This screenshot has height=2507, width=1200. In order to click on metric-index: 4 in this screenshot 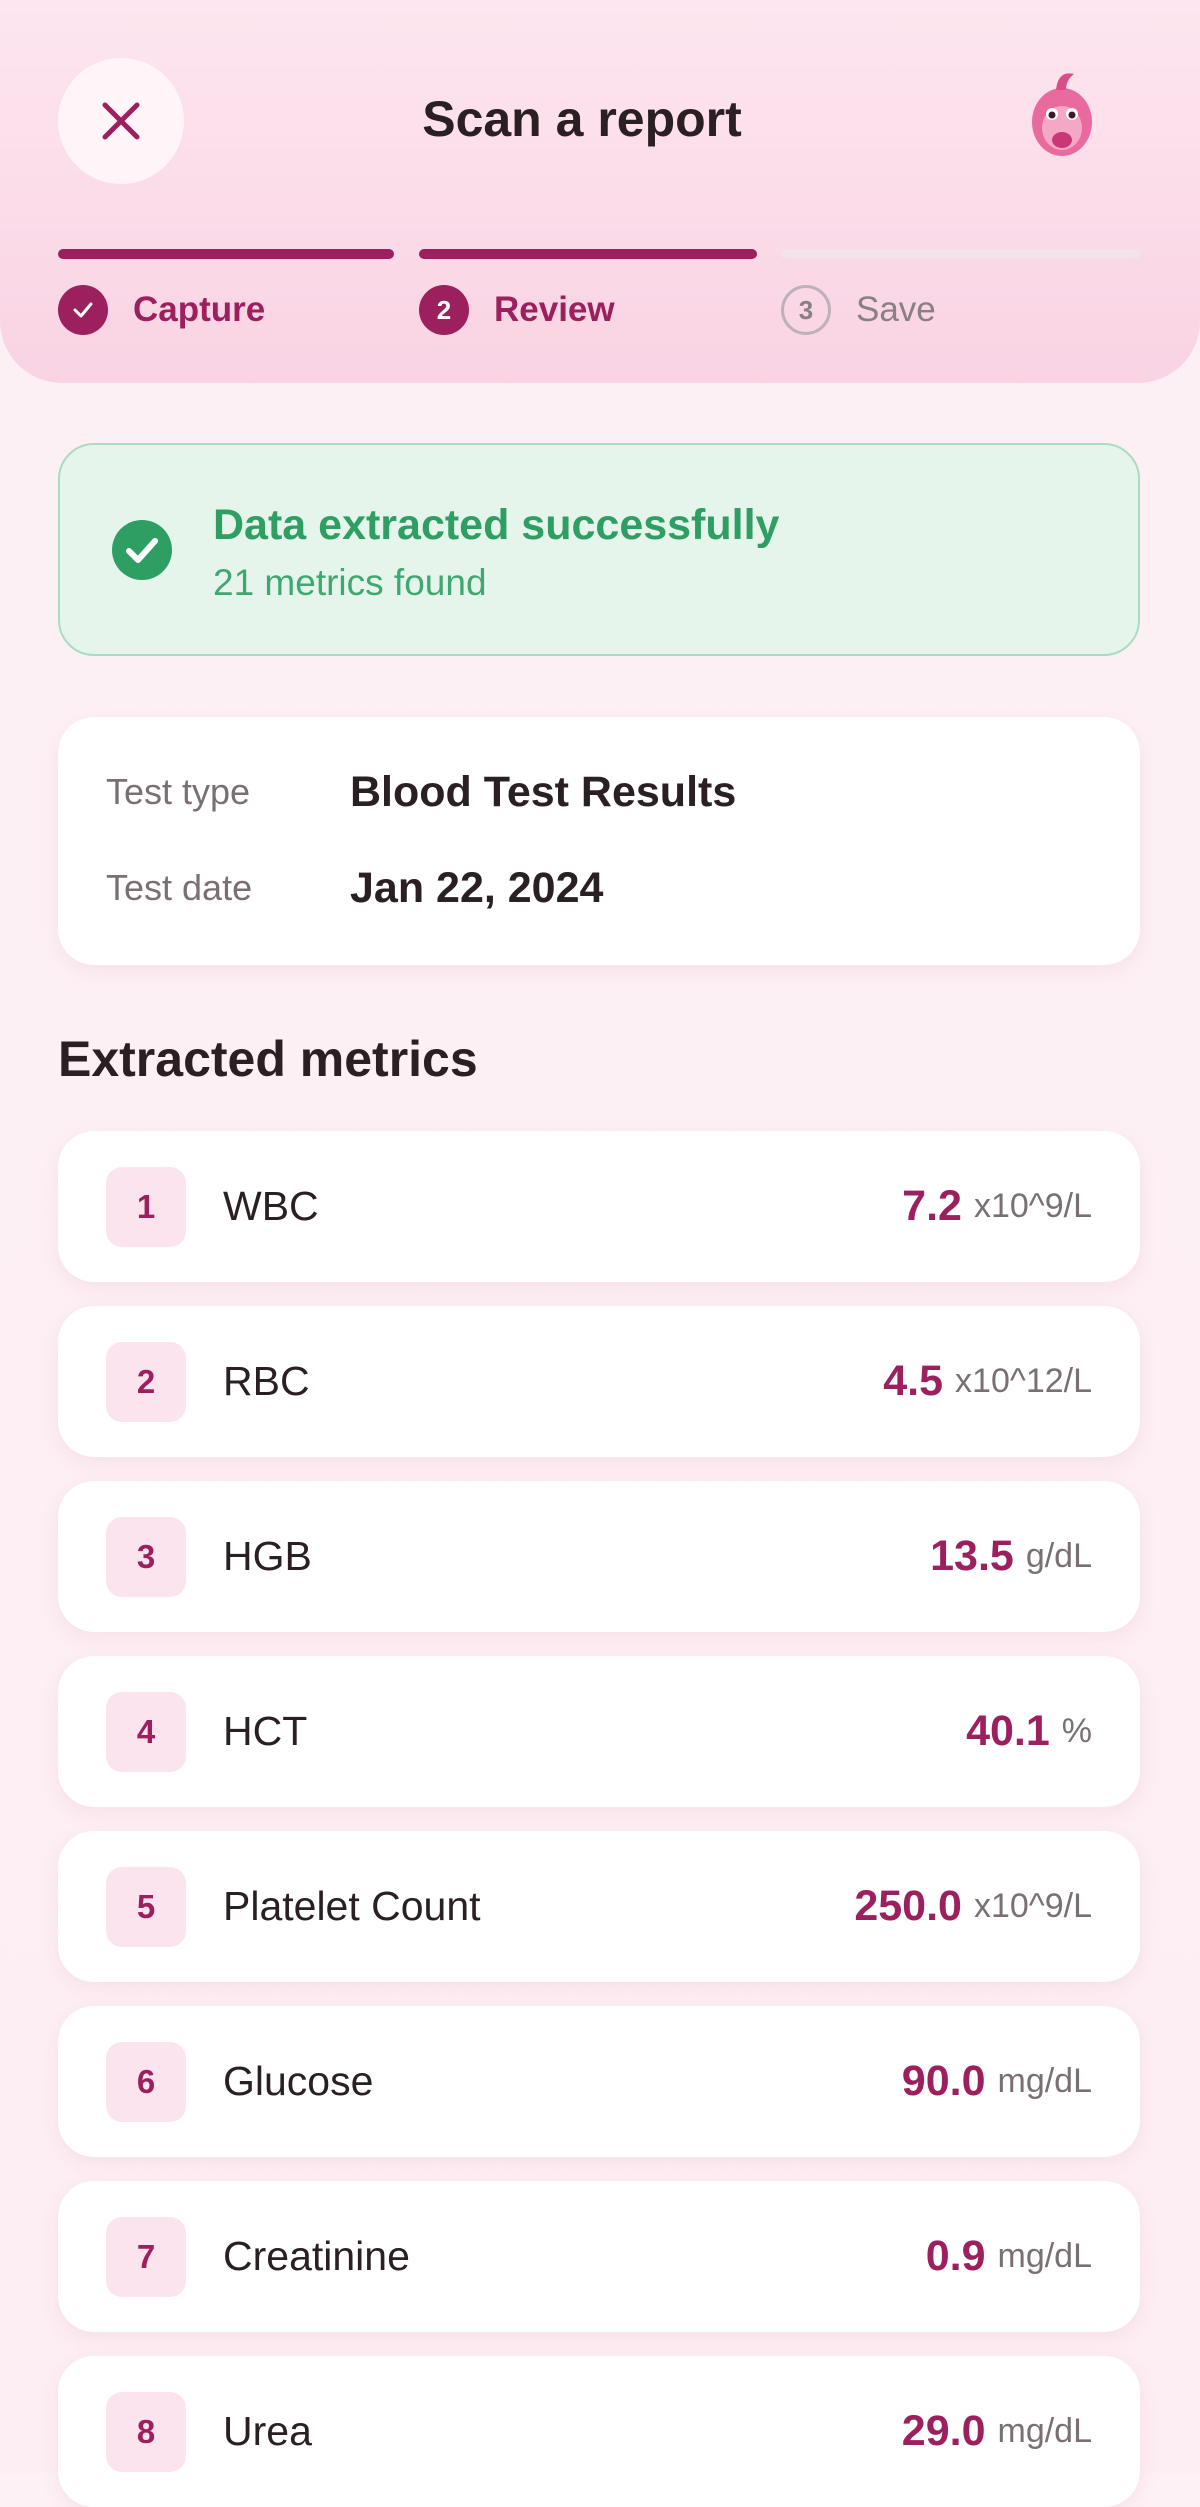, I will do `click(146, 1731)`.